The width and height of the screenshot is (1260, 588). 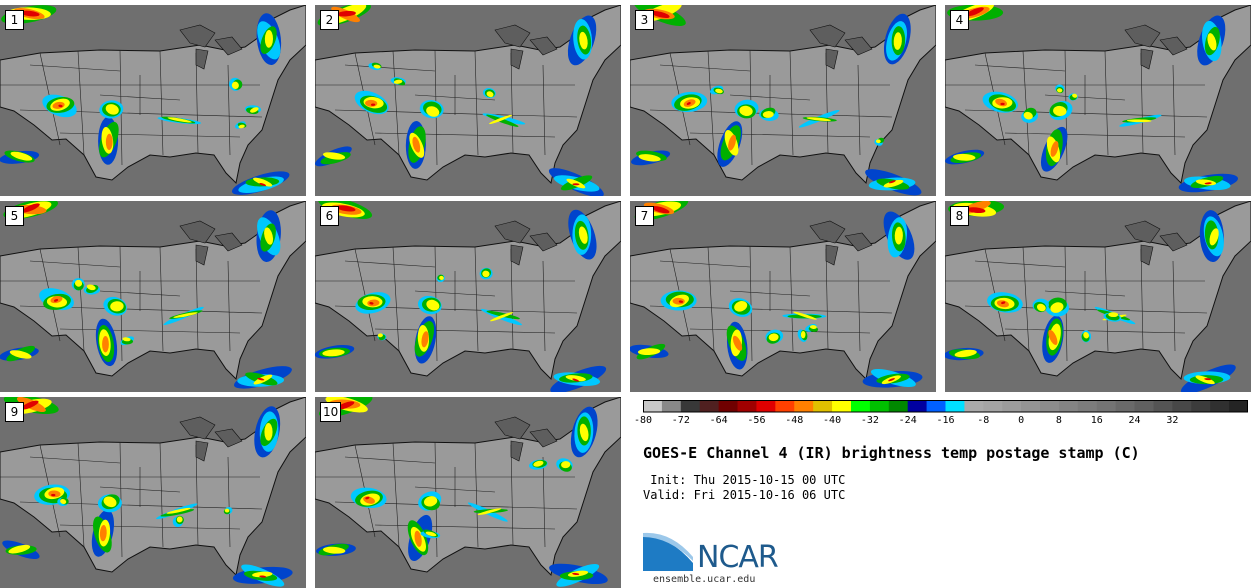 I want to click on colorbar-tick-label: -48, so click(x=794, y=420).